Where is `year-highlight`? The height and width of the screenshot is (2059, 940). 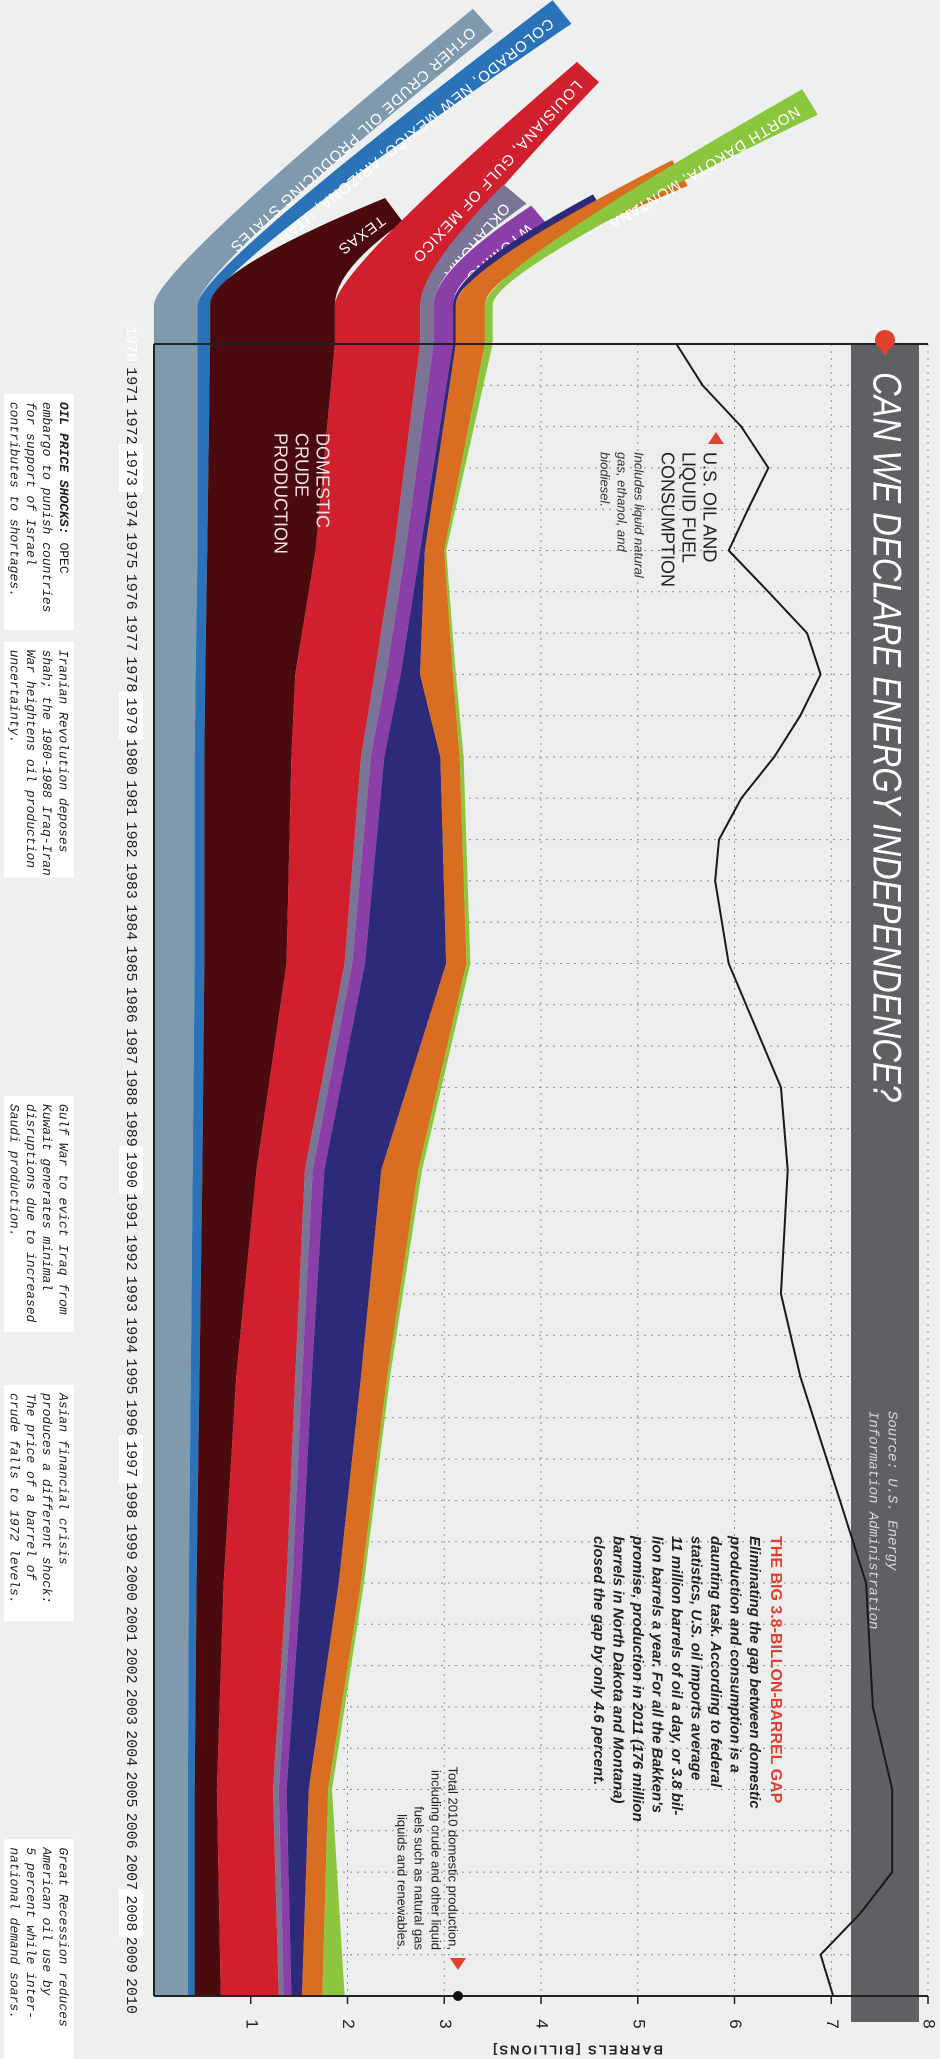 year-highlight is located at coordinates (131, 467).